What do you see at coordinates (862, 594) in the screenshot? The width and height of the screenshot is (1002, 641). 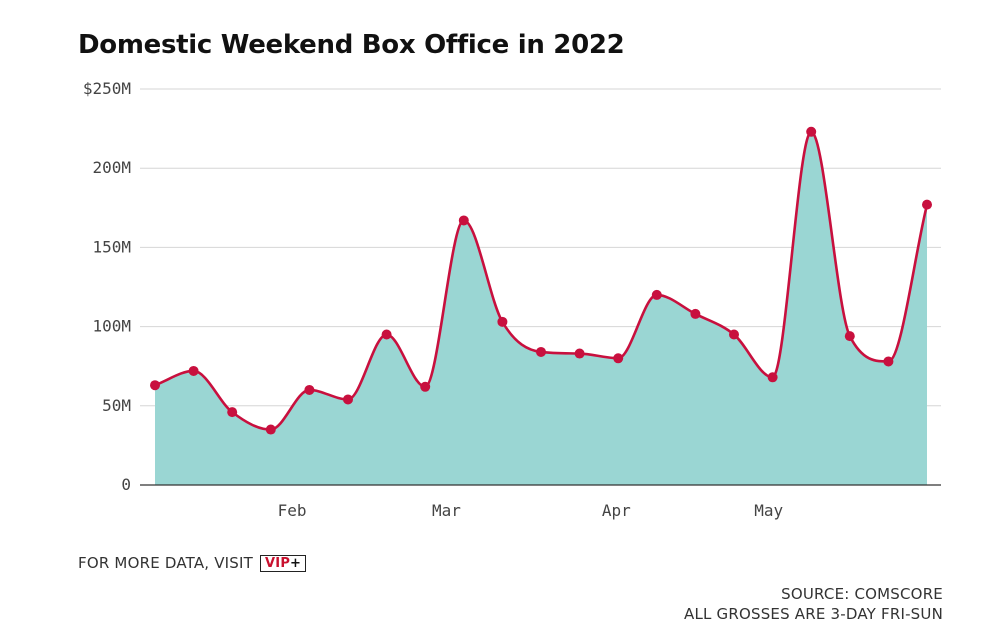 I see `source-text: SOURCE: COMSCORE` at bounding box center [862, 594].